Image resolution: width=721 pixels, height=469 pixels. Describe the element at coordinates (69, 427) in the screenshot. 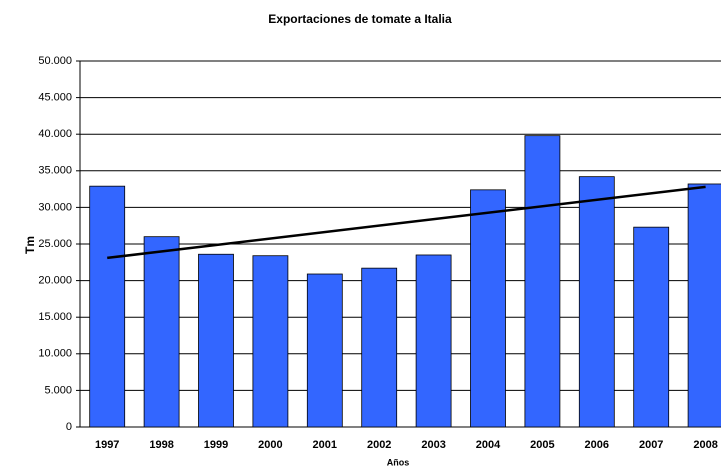

I see `y-tick-label: 0` at that location.